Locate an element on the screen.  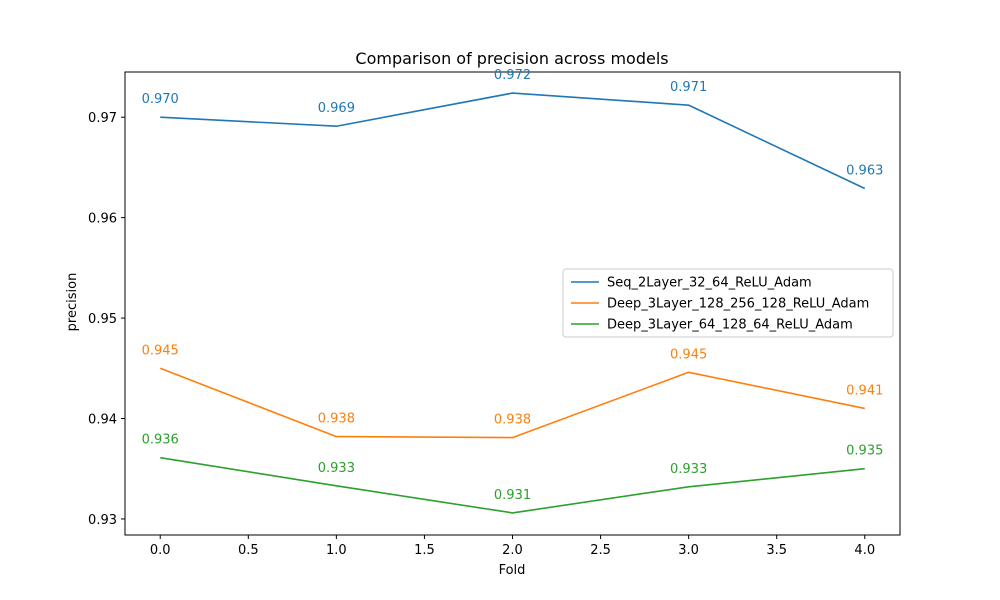
data-label: 0.931 is located at coordinates (512, 495).